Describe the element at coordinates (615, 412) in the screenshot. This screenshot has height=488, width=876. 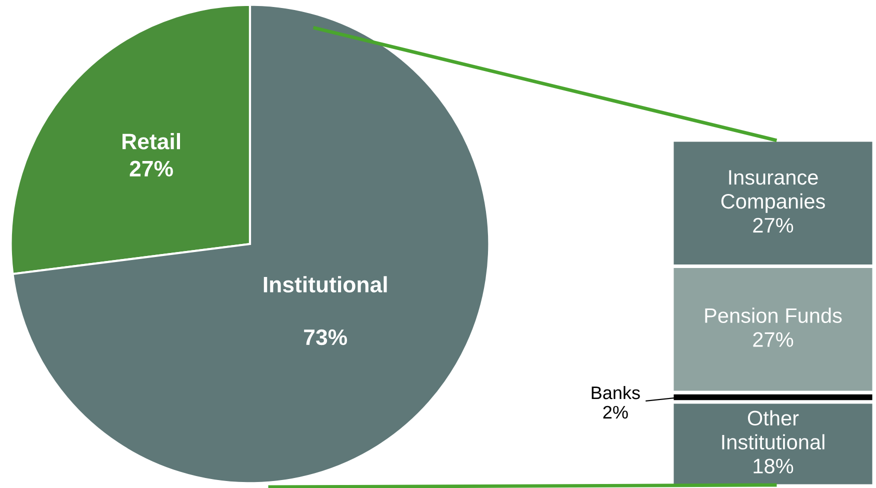
I see `data-label: 2%` at that location.